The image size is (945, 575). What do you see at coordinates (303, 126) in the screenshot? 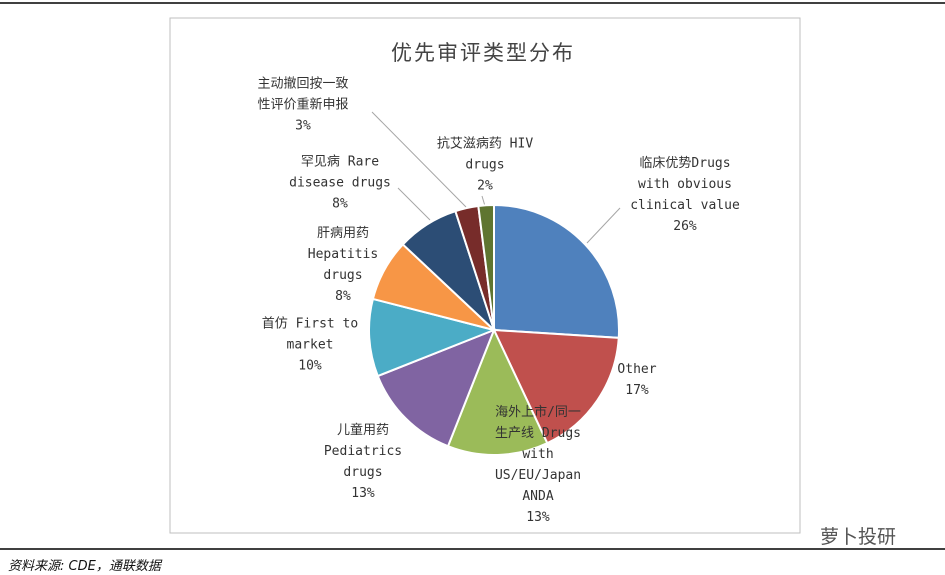
I see `value-label: 3%` at bounding box center [303, 126].